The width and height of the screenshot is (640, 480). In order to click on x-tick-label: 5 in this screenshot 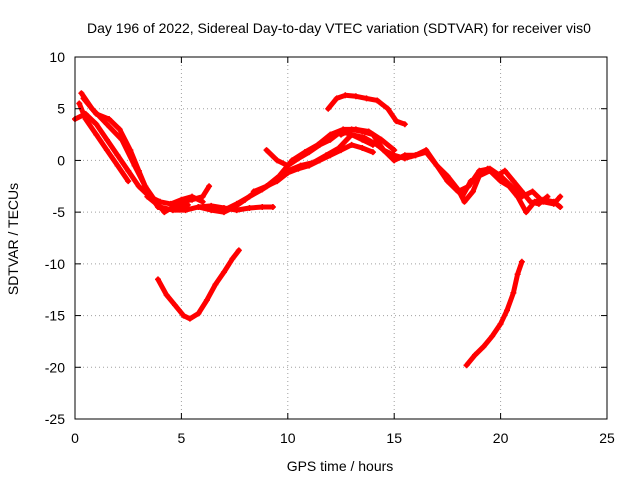, I will do `click(182, 438)`.